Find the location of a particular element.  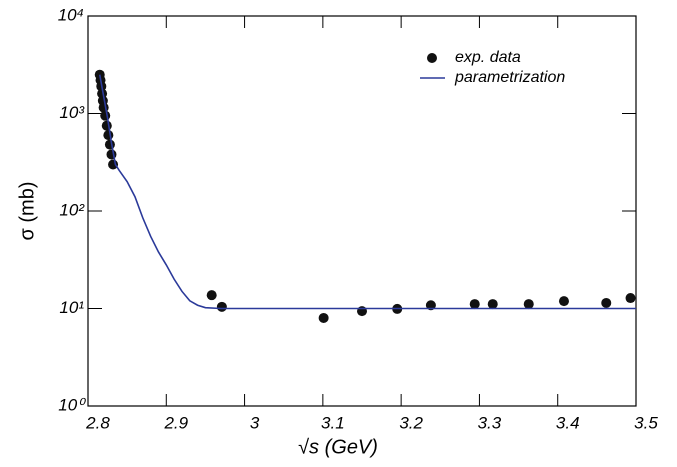

y-tick-label: 10⁴ is located at coordinates (71, 14).